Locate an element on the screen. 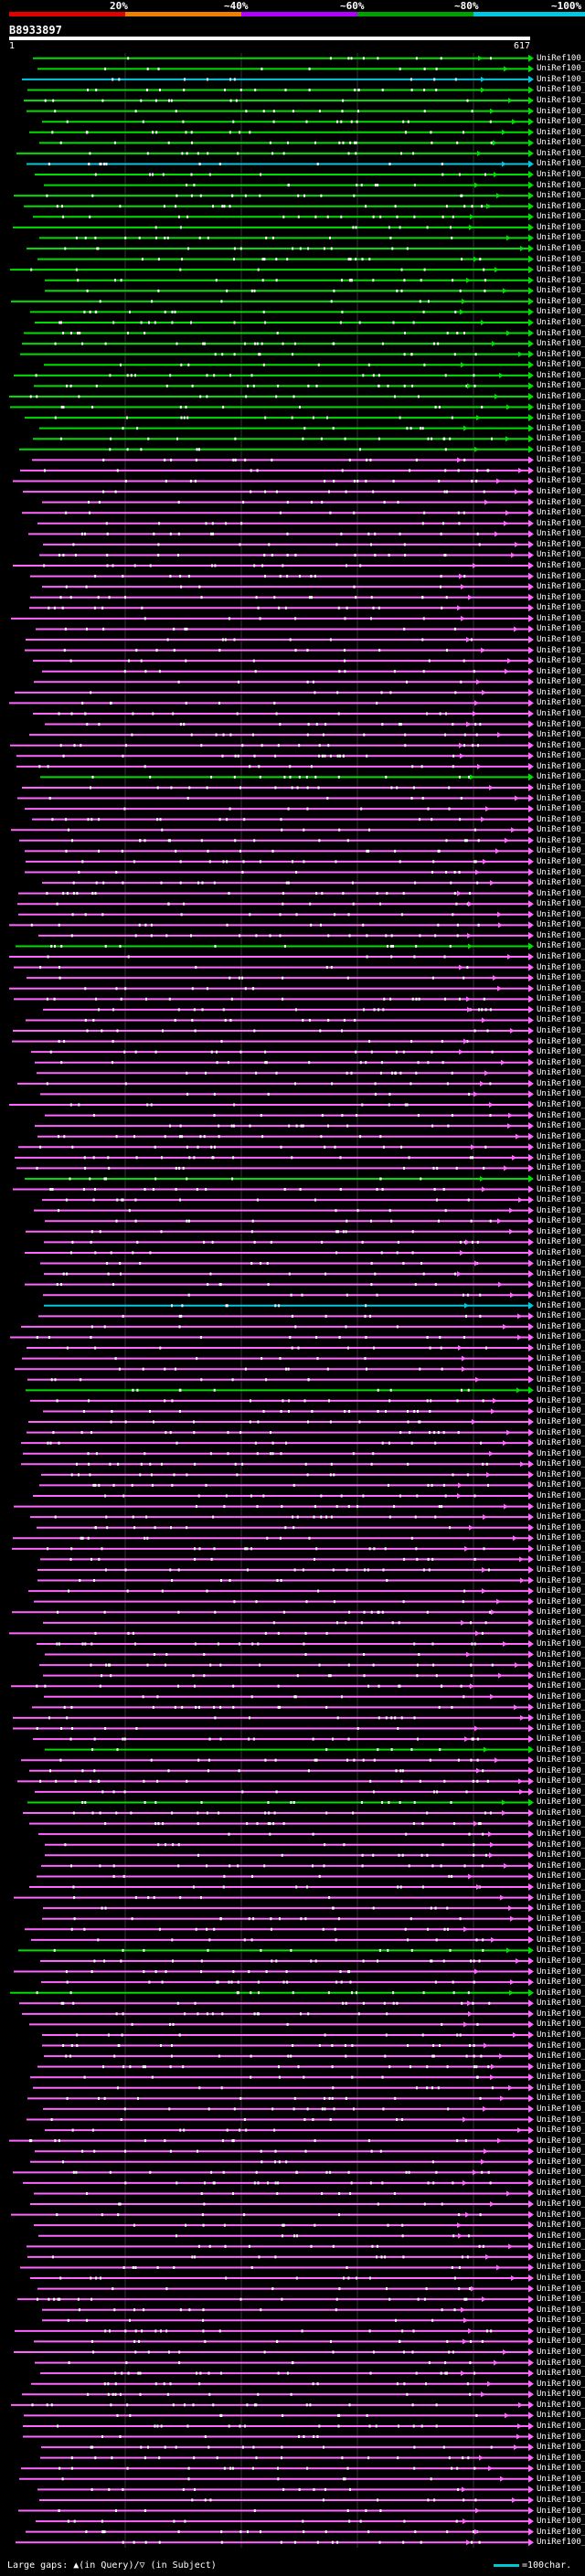  hit-label: UniRef100_Q7G6K7 is located at coordinates (561, 2416).